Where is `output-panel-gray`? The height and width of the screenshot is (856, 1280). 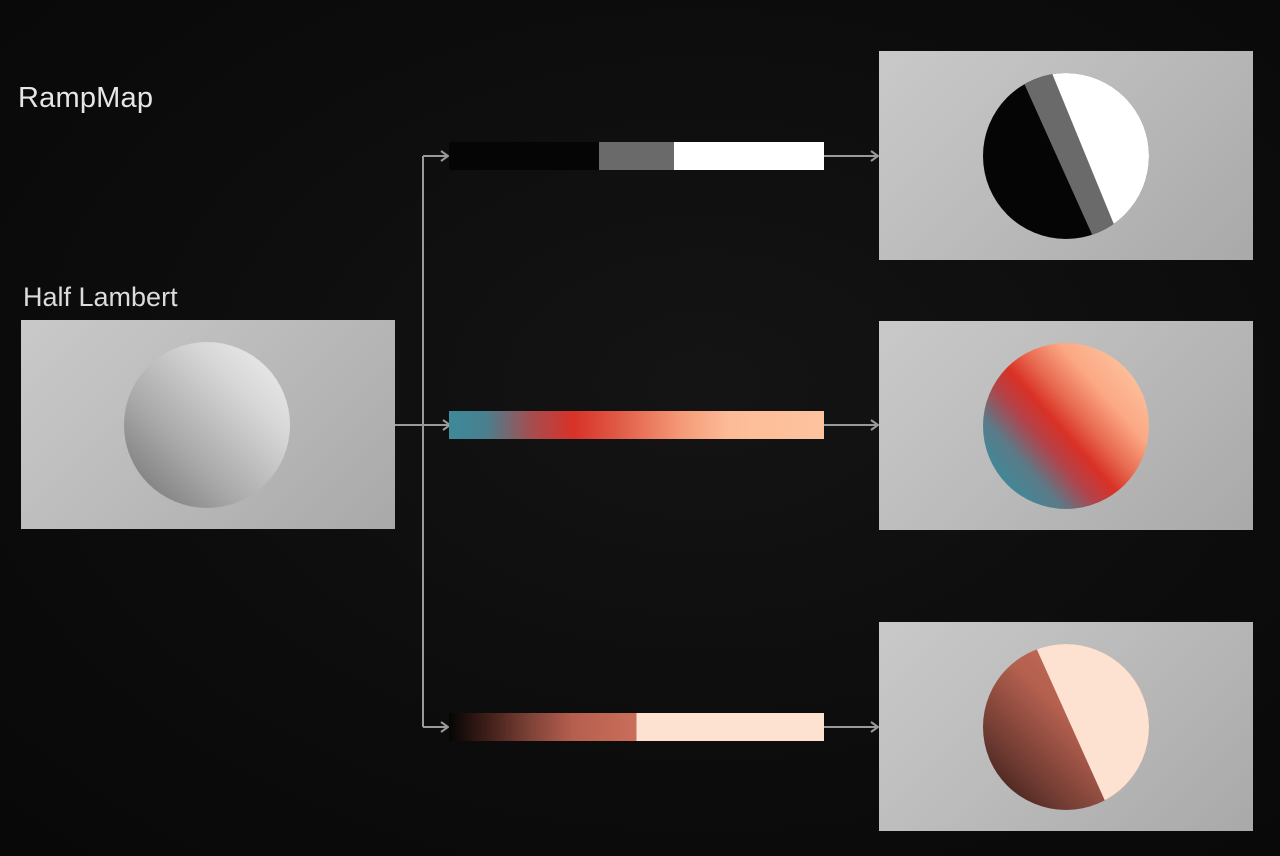
output-panel-gray is located at coordinates (1066, 155).